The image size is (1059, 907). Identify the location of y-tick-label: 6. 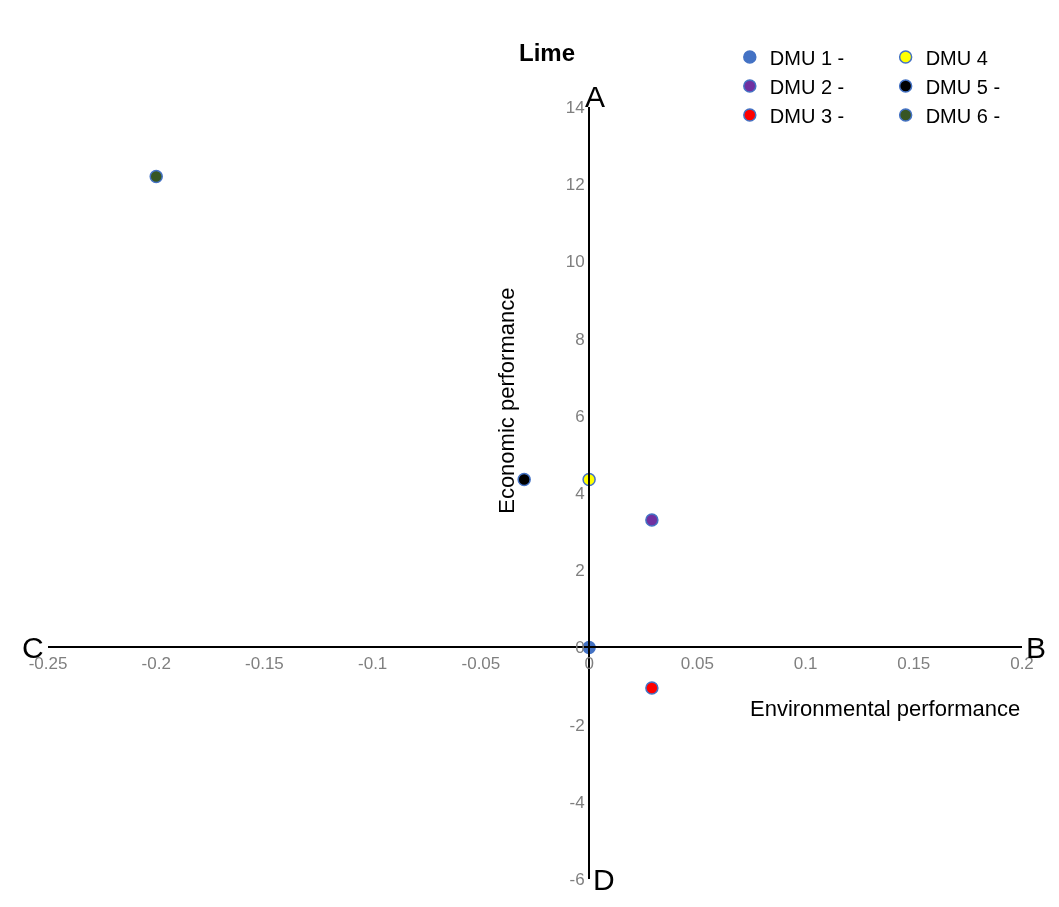
(580, 416).